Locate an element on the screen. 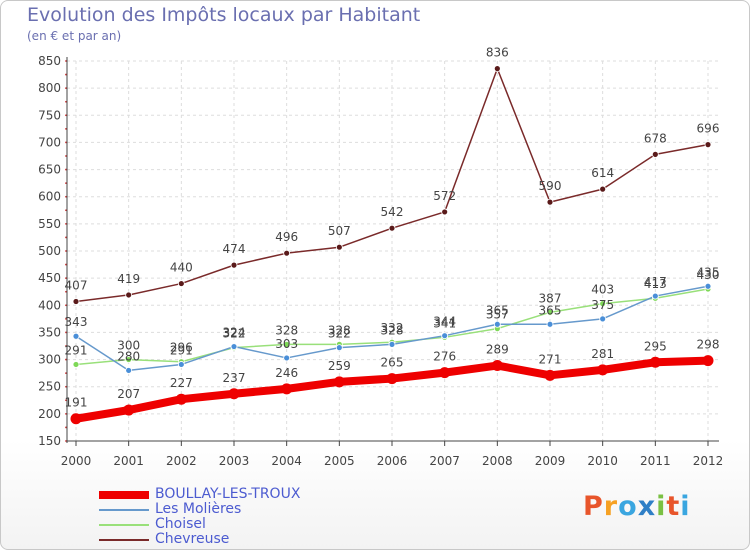  data-label-2: 332 is located at coordinates (392, 328).